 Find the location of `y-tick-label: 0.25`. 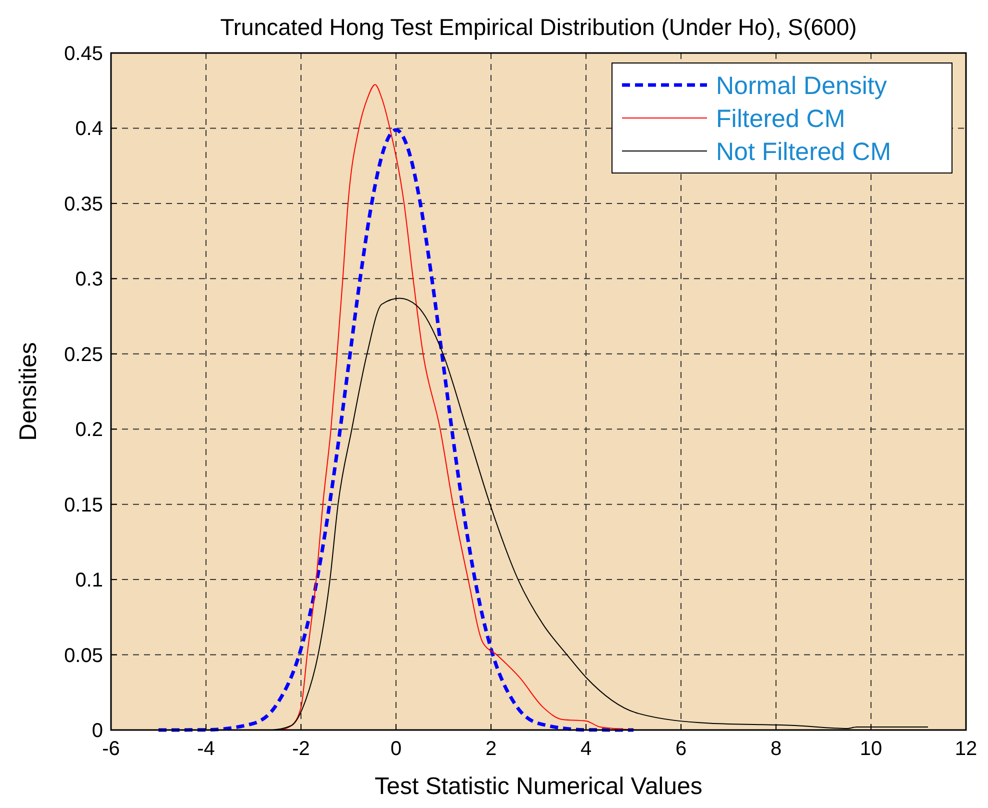

y-tick-label: 0.25 is located at coordinates (83, 355).